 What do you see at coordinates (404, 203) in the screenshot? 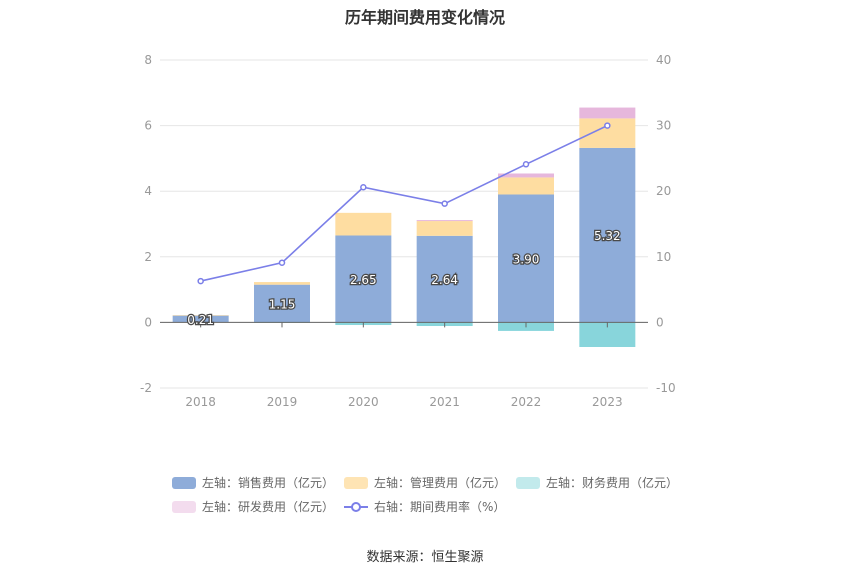
I see `expense-rate-line` at bounding box center [404, 203].